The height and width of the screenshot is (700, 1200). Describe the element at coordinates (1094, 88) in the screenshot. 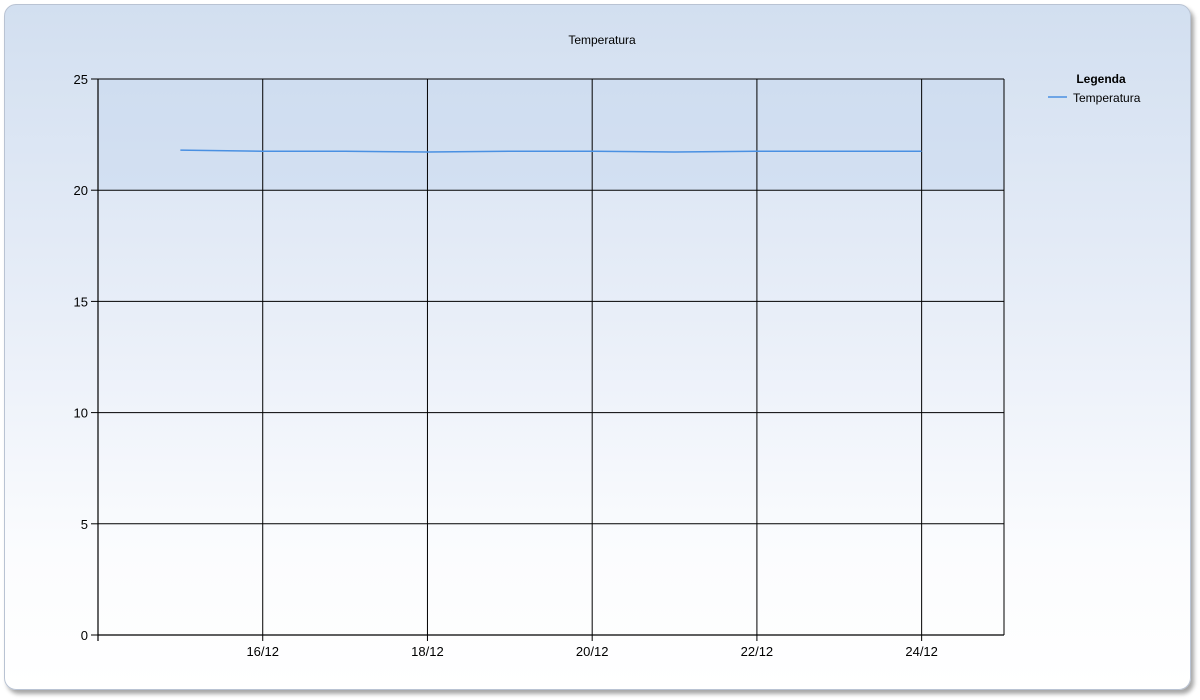

I see `legend: Legenda Temperatura` at that location.